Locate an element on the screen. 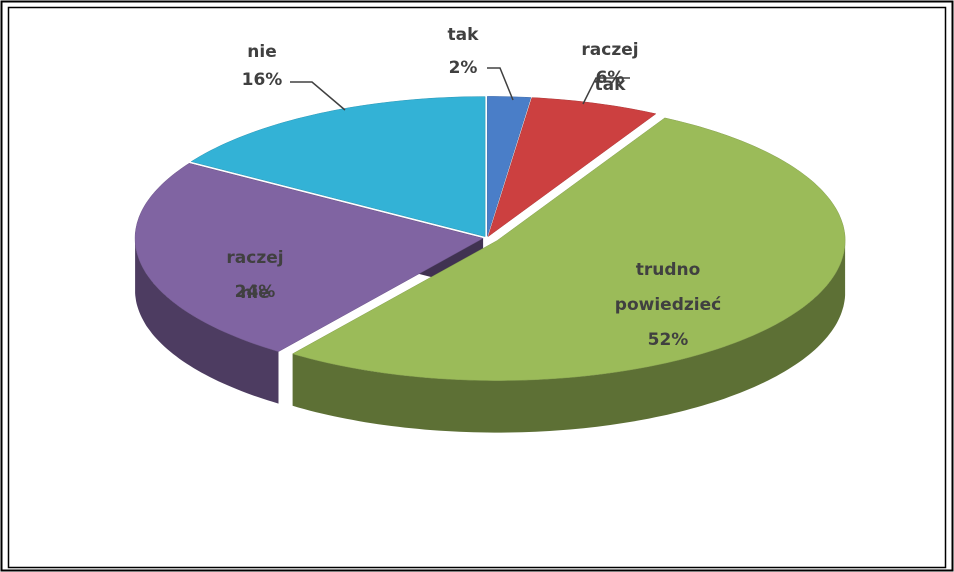 The image size is (954, 572). slice-side is located at coordinates (207, 321).